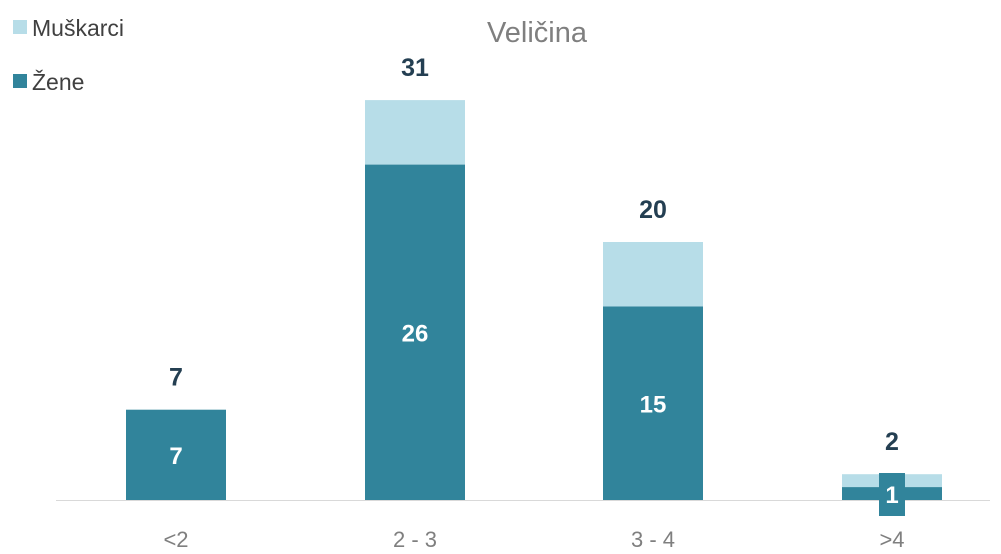 The width and height of the screenshot is (1001, 554). I want to click on zene-data-label: 7, so click(175, 456).